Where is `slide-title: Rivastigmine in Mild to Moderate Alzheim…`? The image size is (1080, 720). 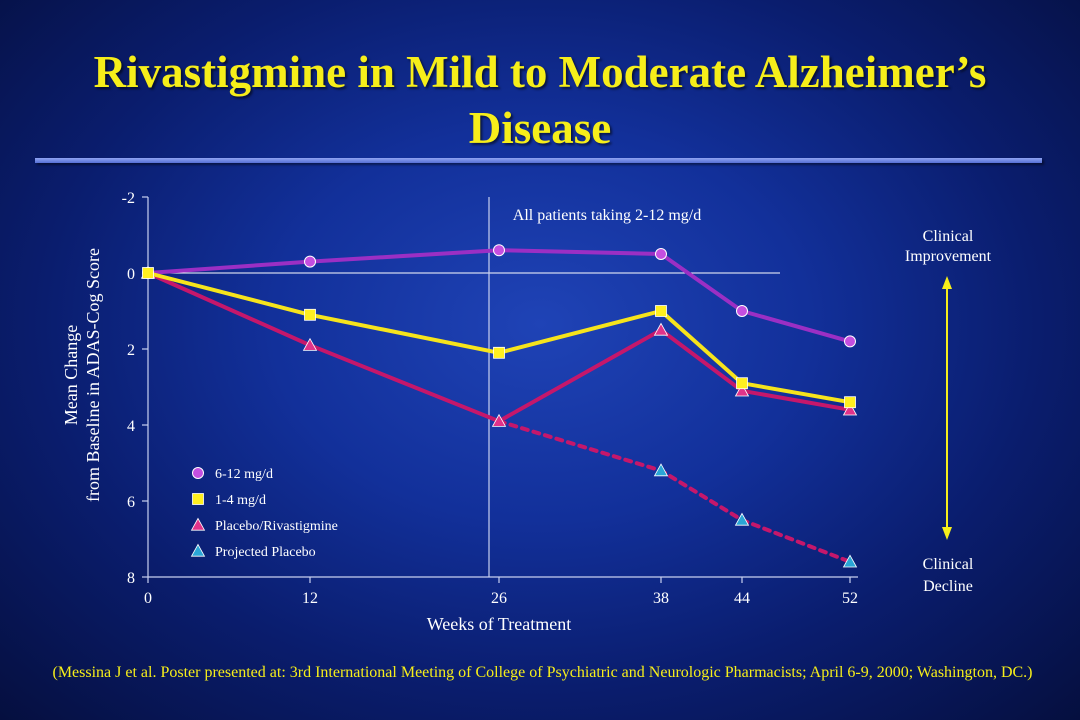 slide-title: Rivastigmine in Mild to Moderate Alzheim… is located at coordinates (540, 100).